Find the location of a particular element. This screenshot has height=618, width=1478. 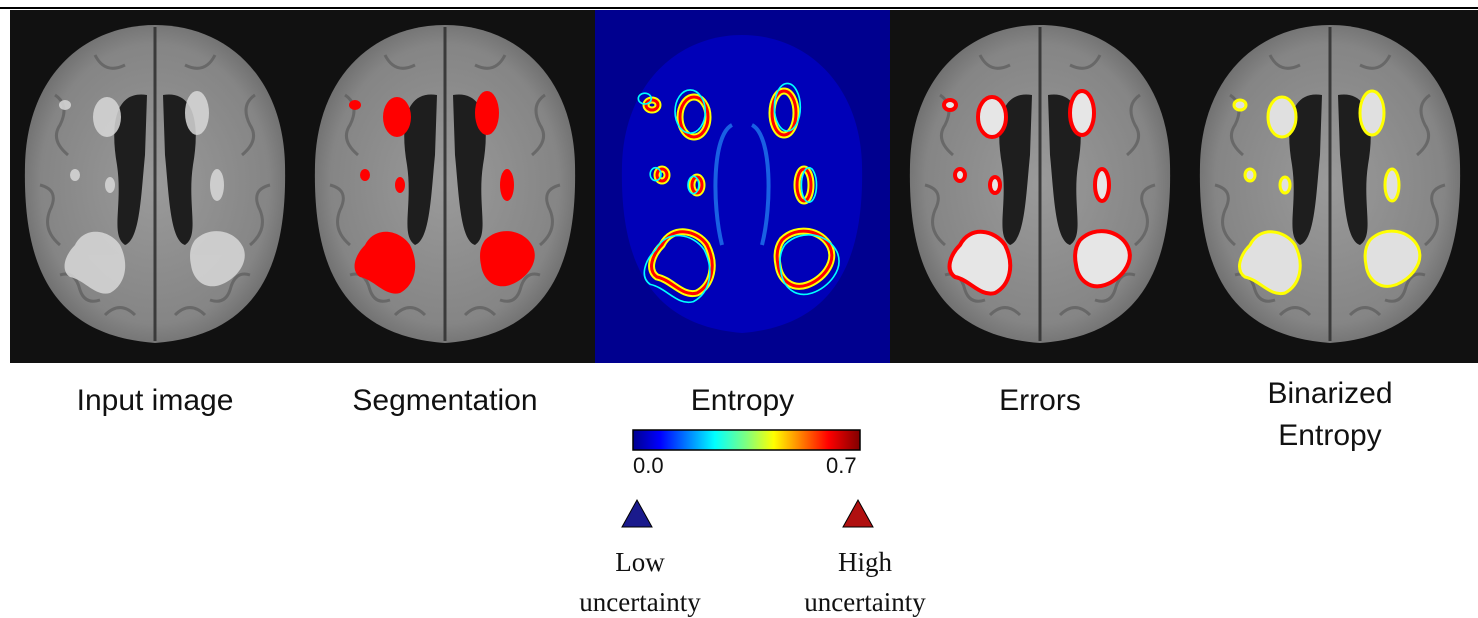

panel-label: Binarized Entropy is located at coordinates (1330, 414).